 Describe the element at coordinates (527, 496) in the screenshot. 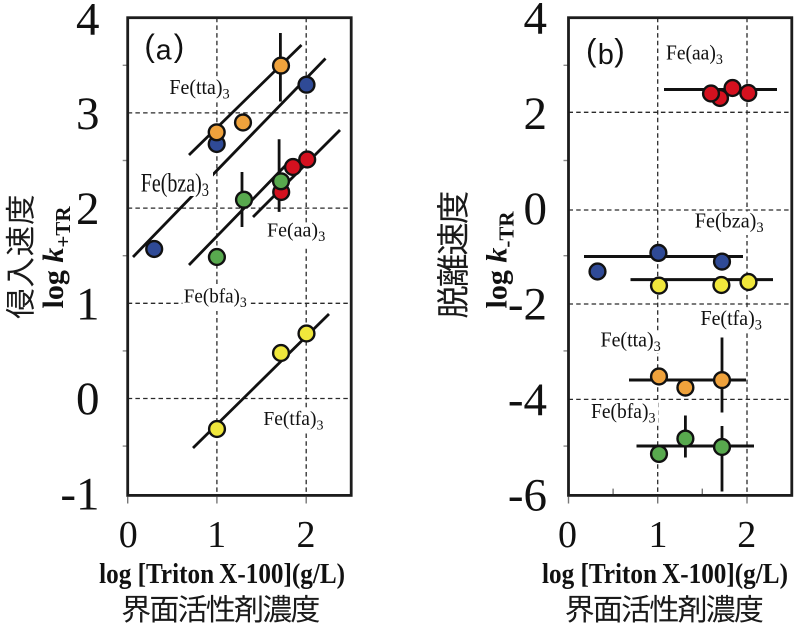

I see `svg-text: -6` at that location.